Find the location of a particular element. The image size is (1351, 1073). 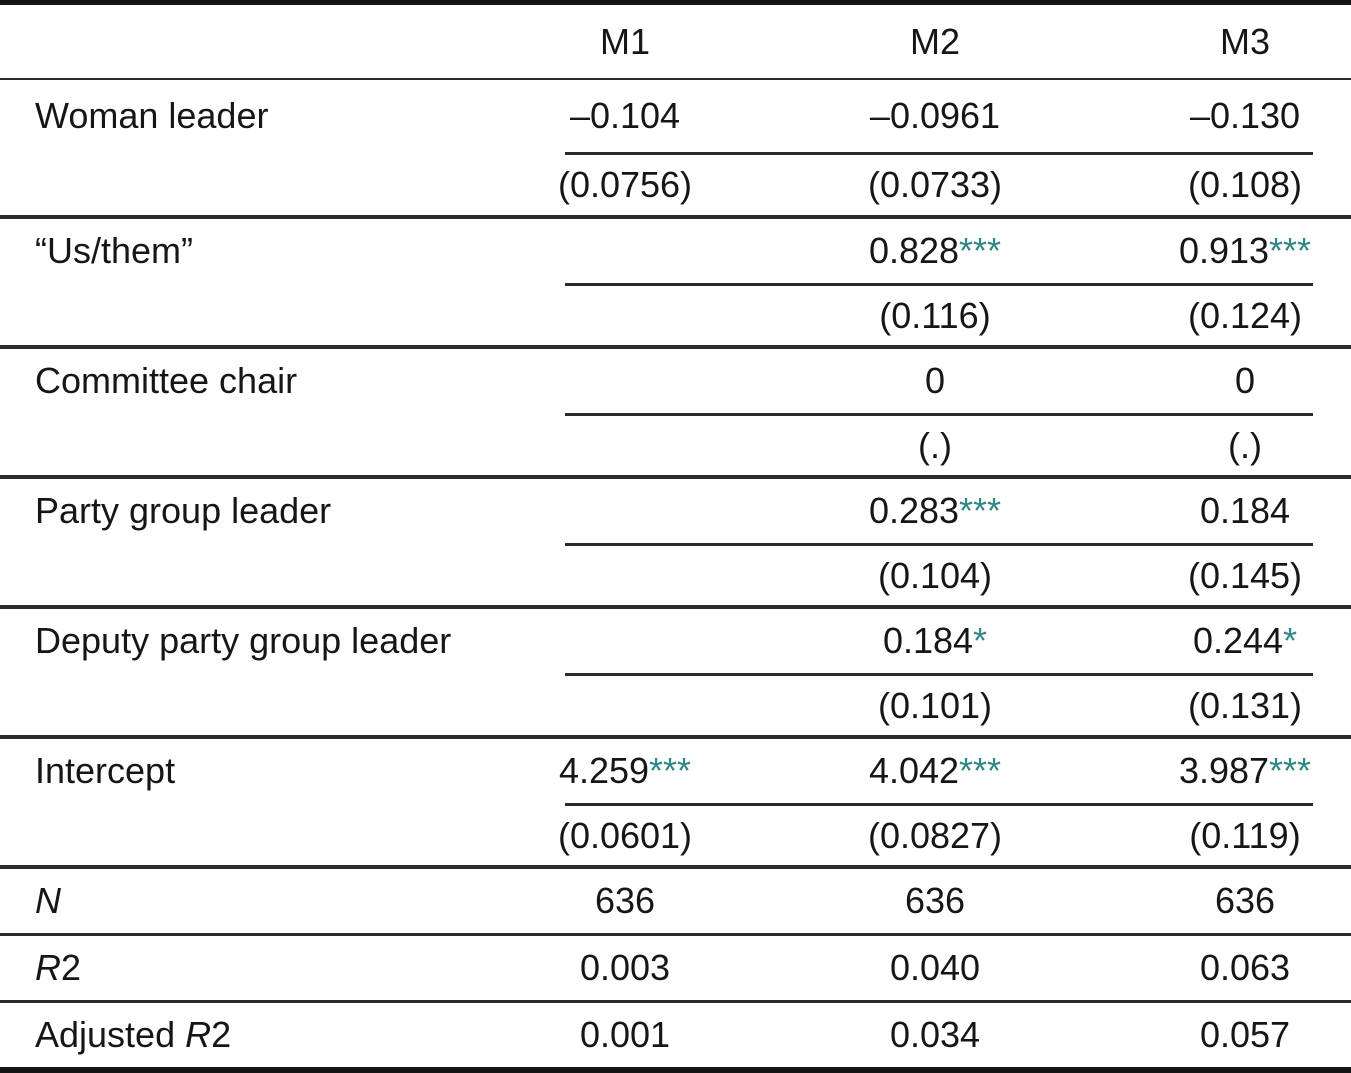

stats-label: Adjusted R2 is located at coordinates (232, 1035).